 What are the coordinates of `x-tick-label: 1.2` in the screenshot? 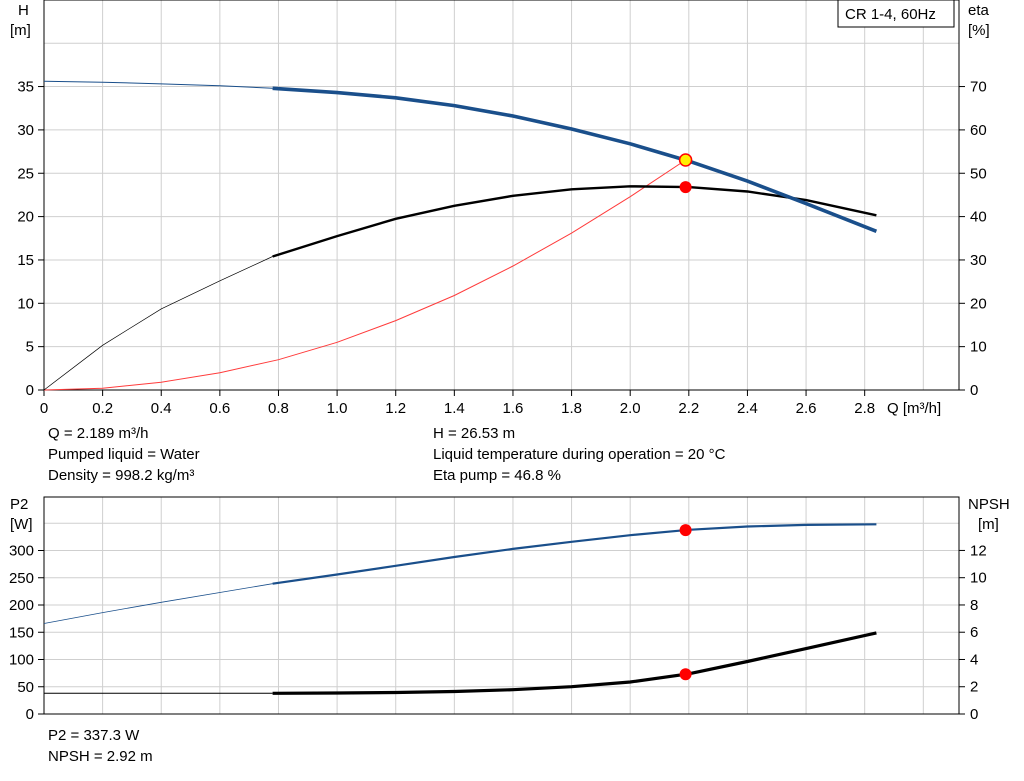 It's located at (395, 408).